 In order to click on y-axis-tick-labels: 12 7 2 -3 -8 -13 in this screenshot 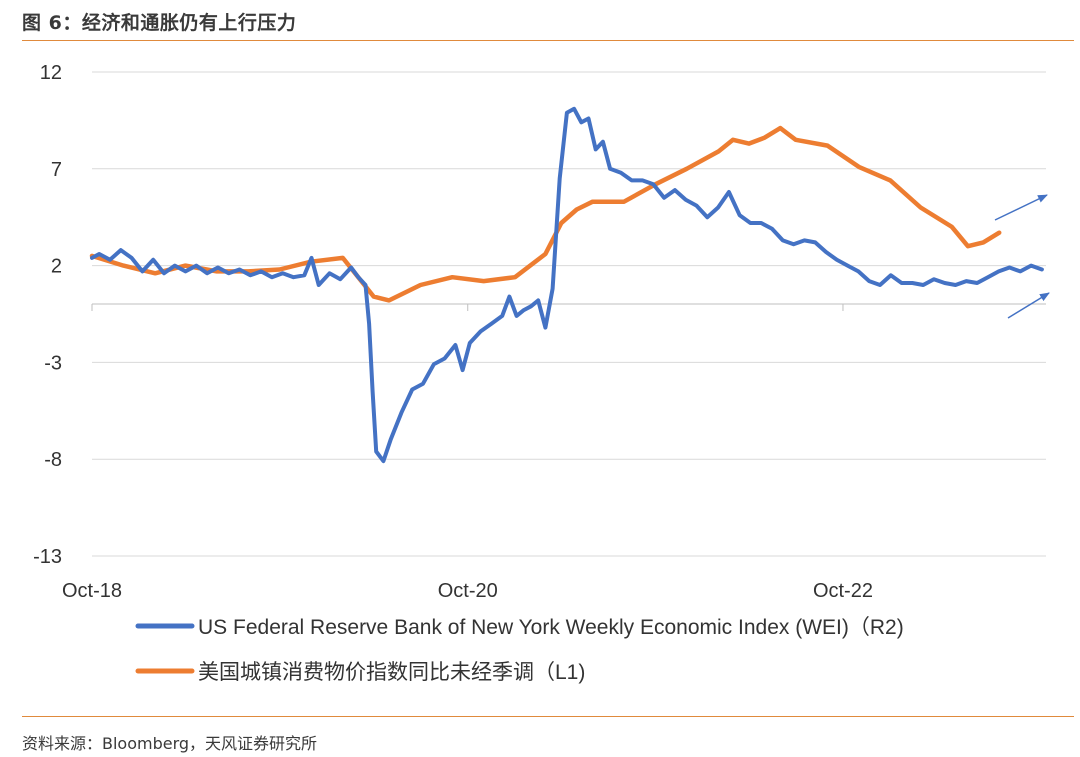, I will do `click(47, 315)`.